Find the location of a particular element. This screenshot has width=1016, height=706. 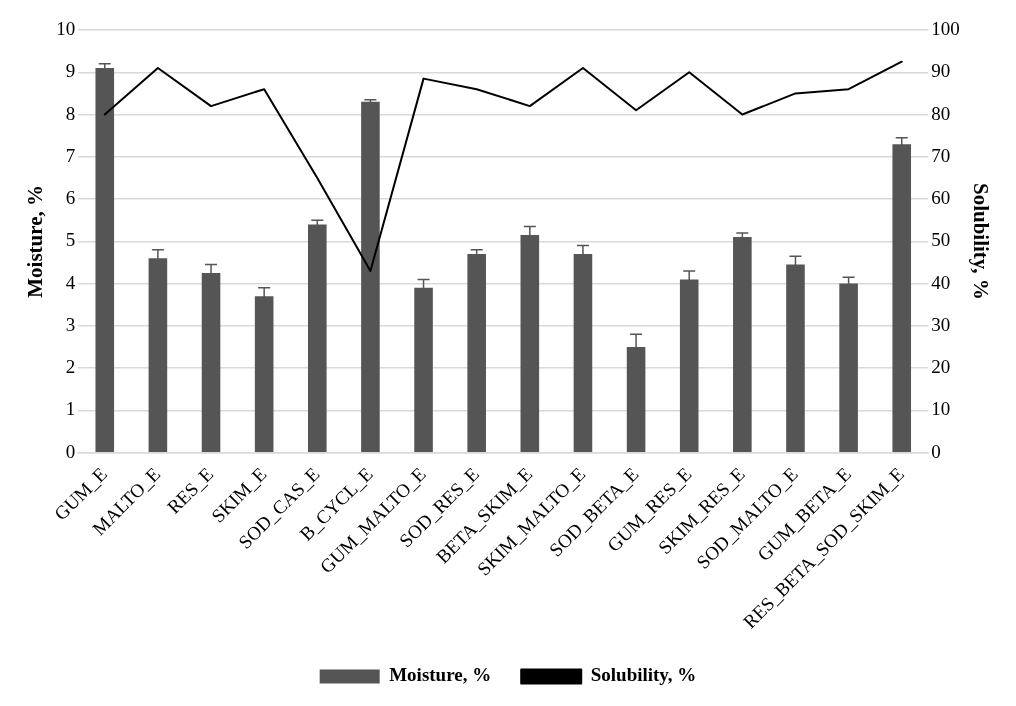

y-tick-label: 10 is located at coordinates (66, 28).